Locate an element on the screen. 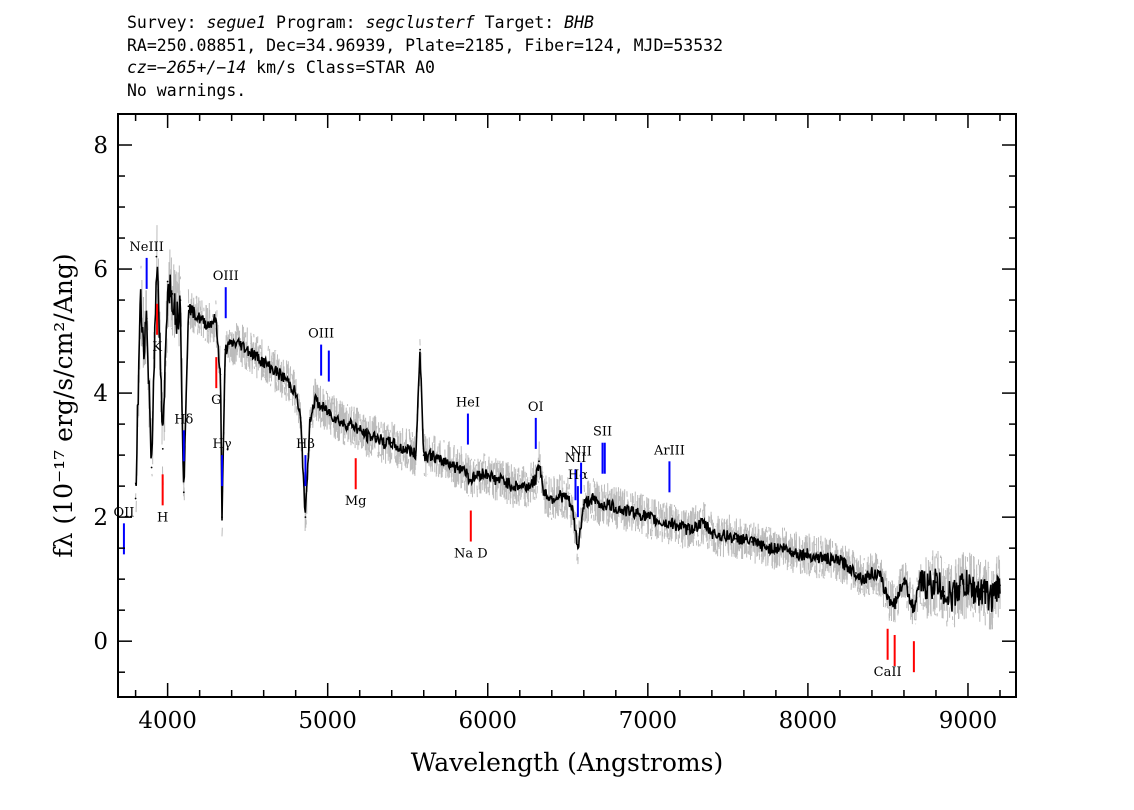 Image resolution: width=1134 pixels, height=810 pixels. y-axis-title: fλ (10⁻¹⁷ erg/s/cm²/Ang) is located at coordinates (63, 405).